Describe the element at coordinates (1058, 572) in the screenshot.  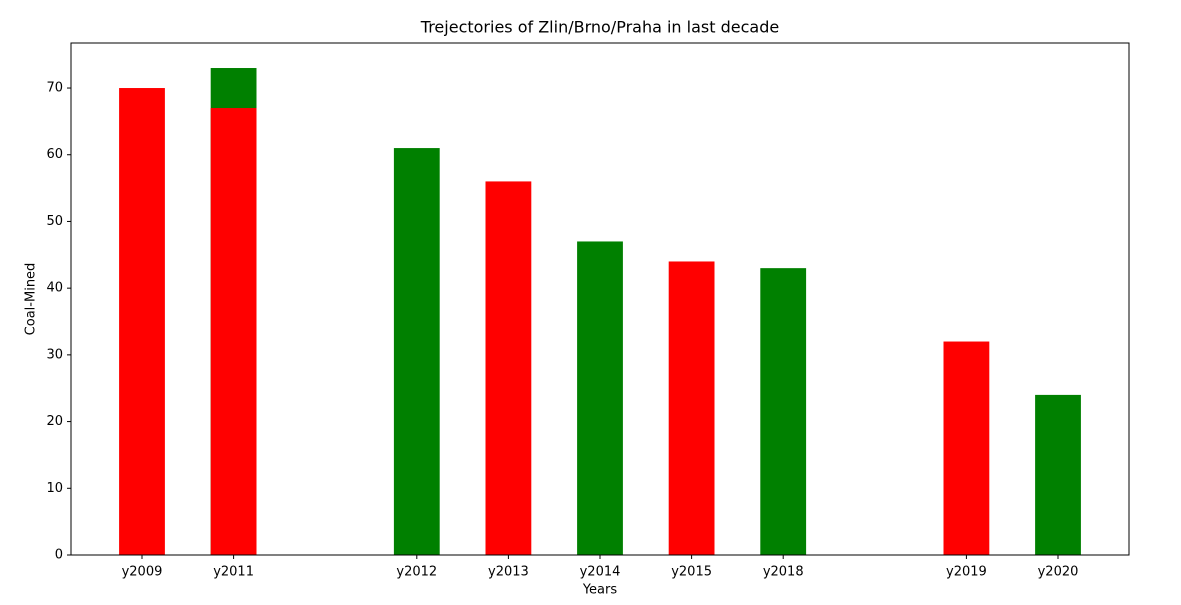
I see `x-tick-label: y2020` at that location.